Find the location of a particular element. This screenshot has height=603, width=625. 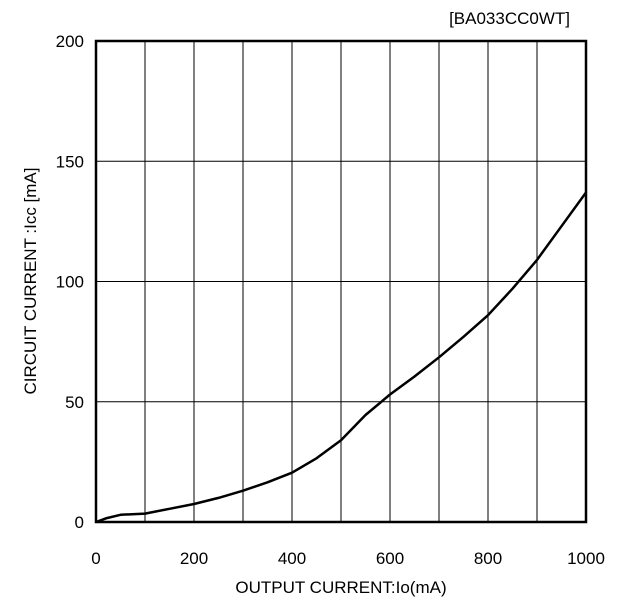

x-axis-title: OUTPUT CURRENT:Io(mA) is located at coordinates (340, 587).